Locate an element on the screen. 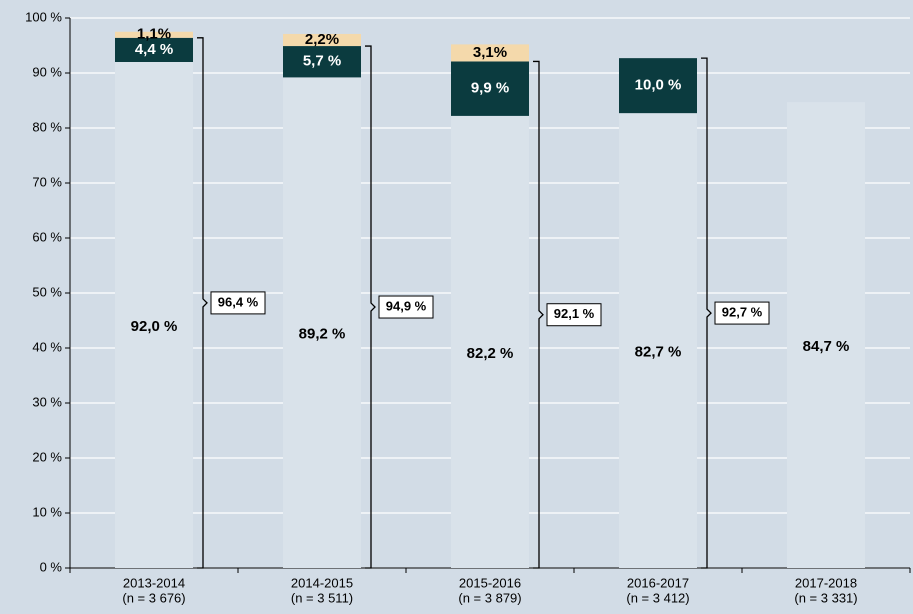 The height and width of the screenshot is (614, 913). data-label: 1,1% is located at coordinates (154, 34).